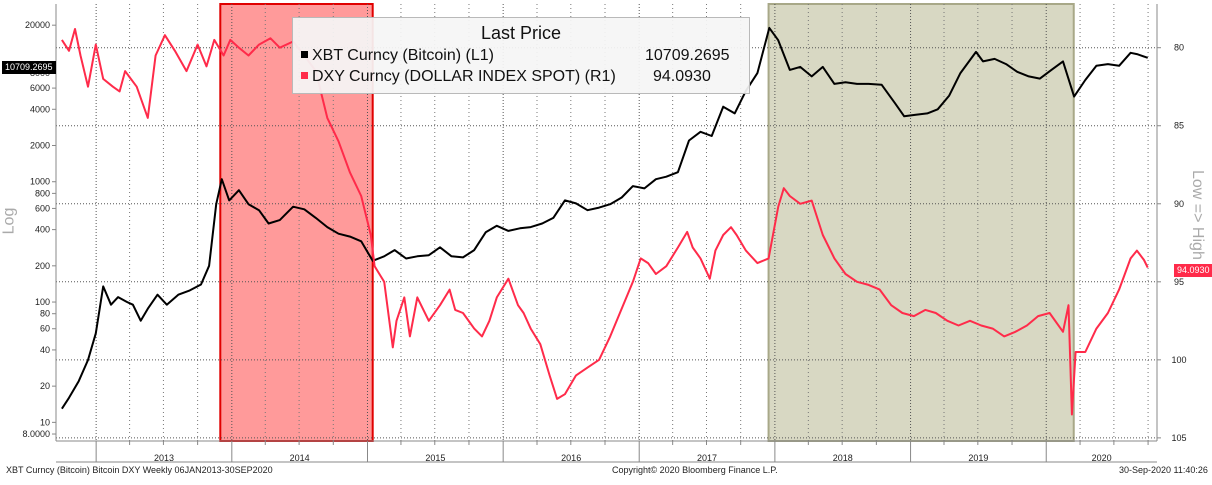 This screenshot has height=485, width=1212. I want to click on x-tick-label-2016: 2016, so click(571, 458).